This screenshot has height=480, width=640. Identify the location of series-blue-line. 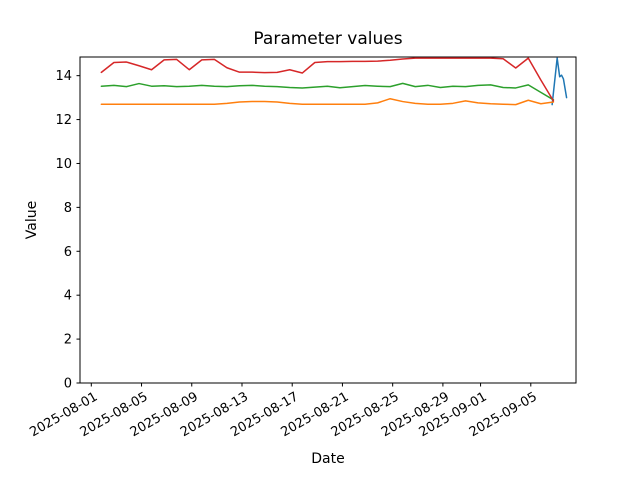
(559, 81).